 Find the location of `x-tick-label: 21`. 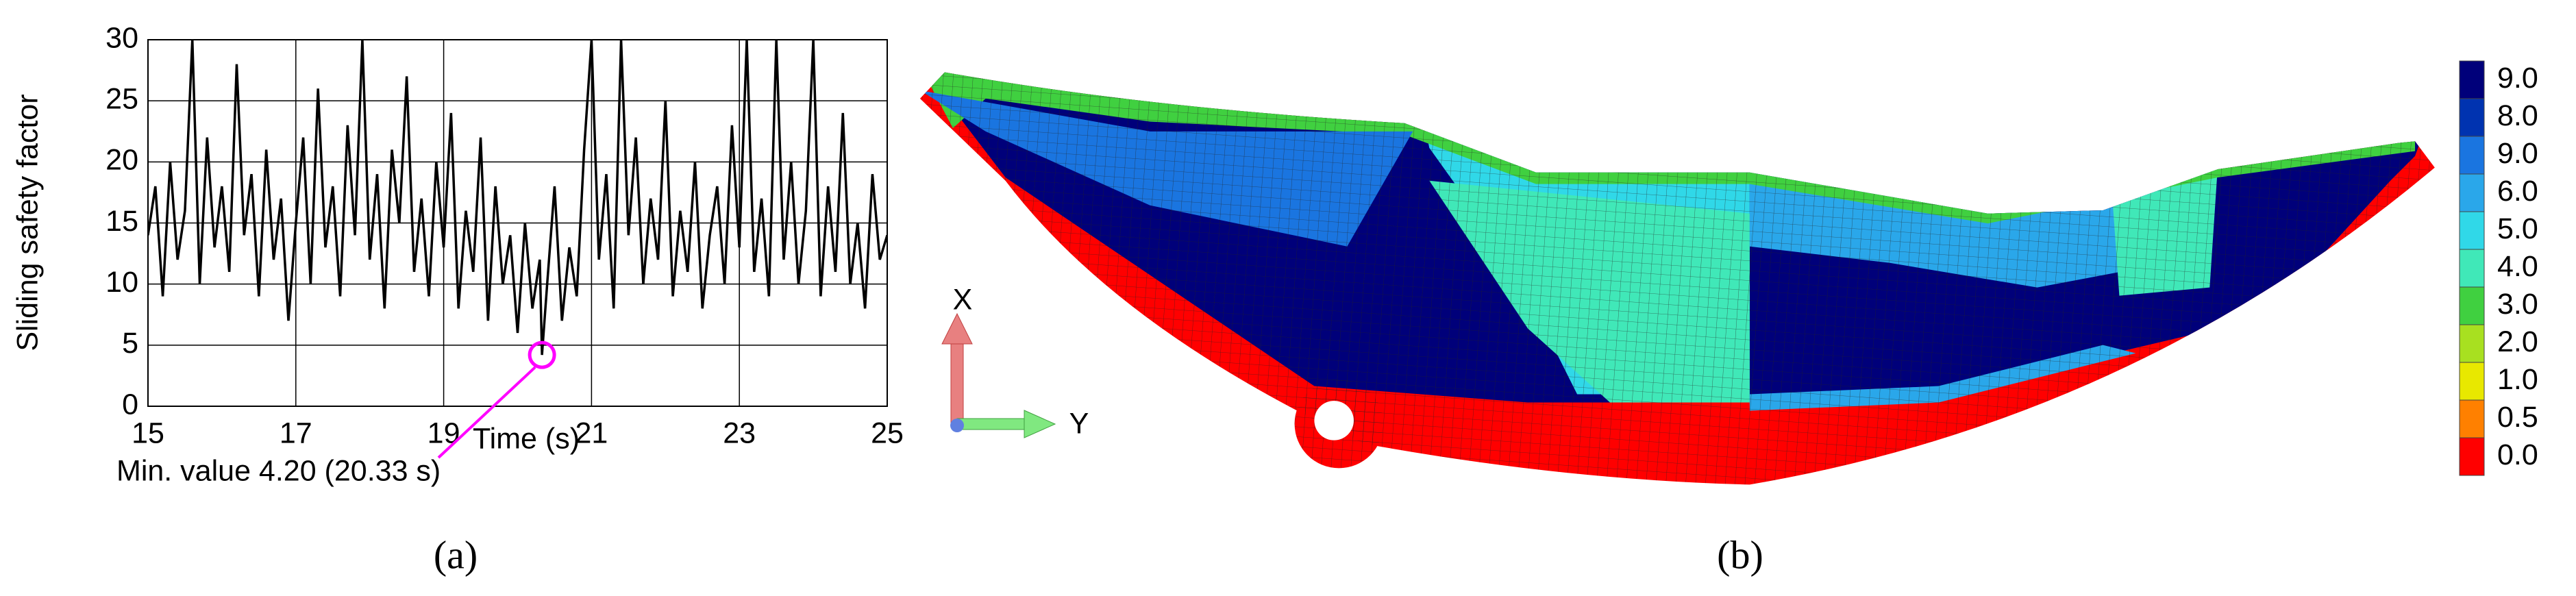

x-tick-label: 21 is located at coordinates (591, 433).